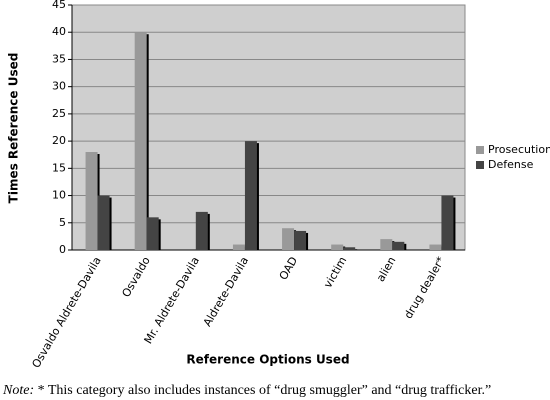 The width and height of the screenshot is (550, 400). I want to click on x-tick-label: alien, so click(386, 269).